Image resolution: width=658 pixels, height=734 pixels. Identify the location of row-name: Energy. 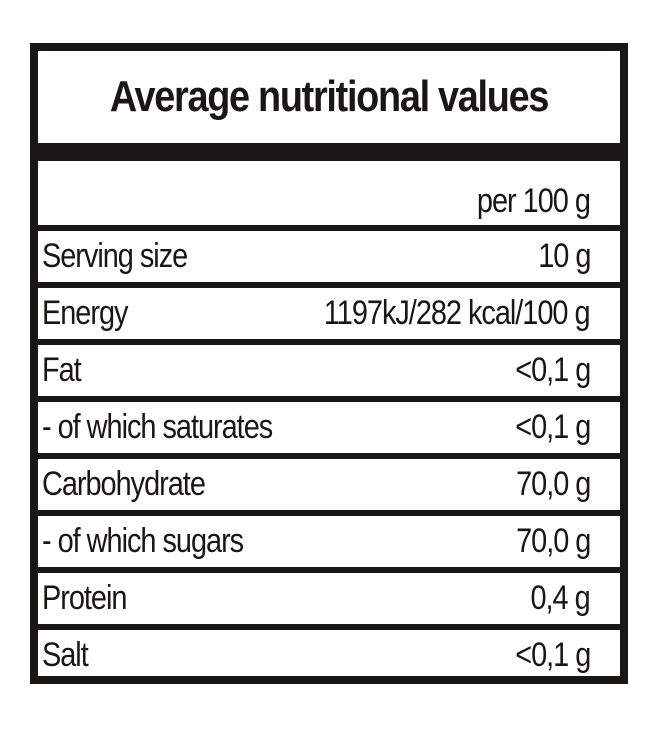
(85, 313).